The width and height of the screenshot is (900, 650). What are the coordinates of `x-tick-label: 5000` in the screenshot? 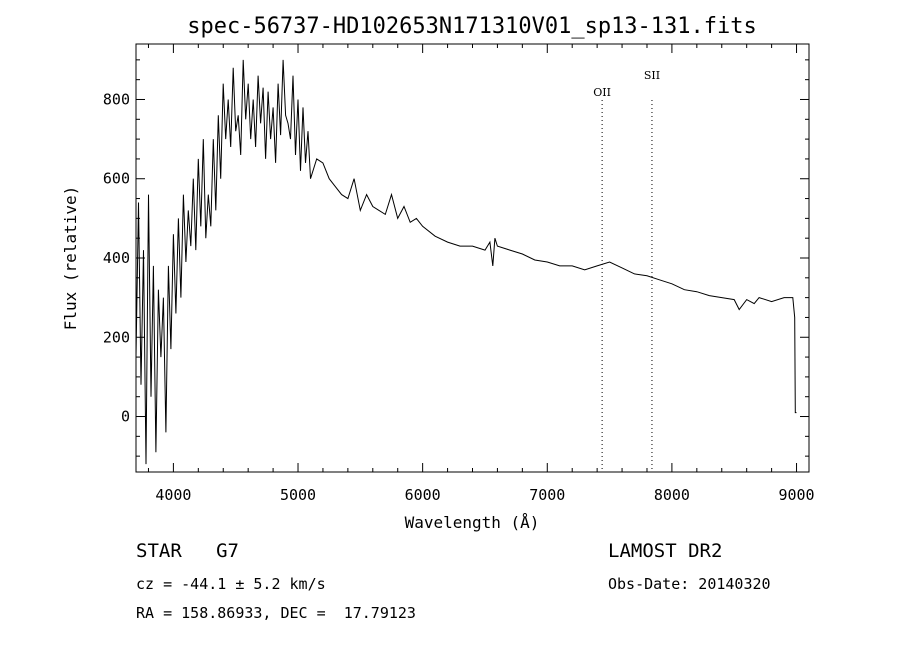 It's located at (298, 495).